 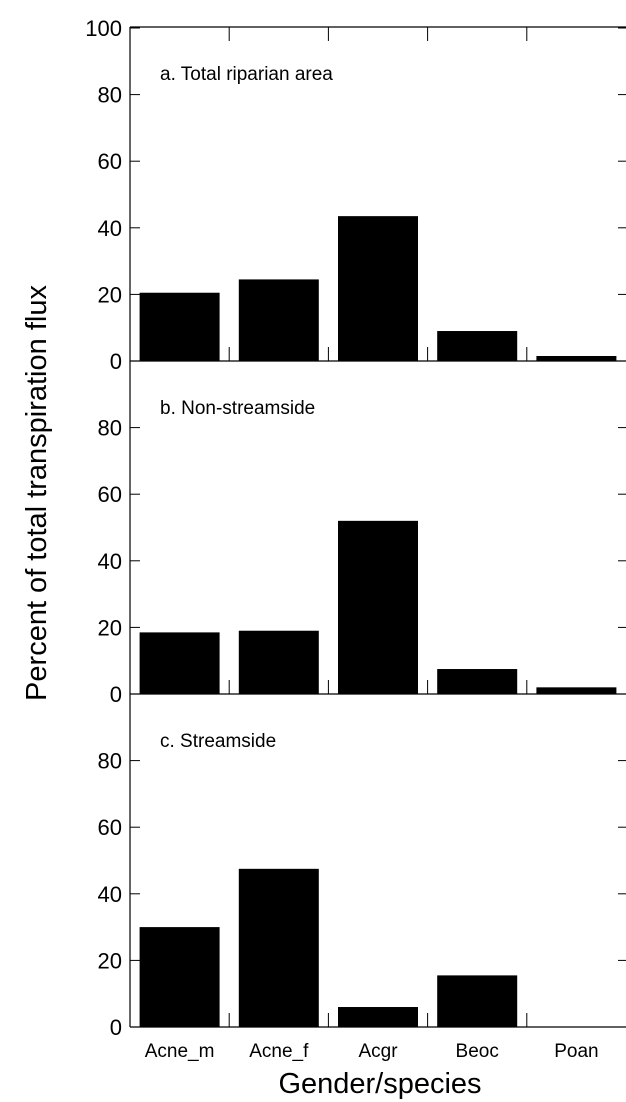 What do you see at coordinates (246, 74) in the screenshot?
I see `panel-title: a. Total riparian area` at bounding box center [246, 74].